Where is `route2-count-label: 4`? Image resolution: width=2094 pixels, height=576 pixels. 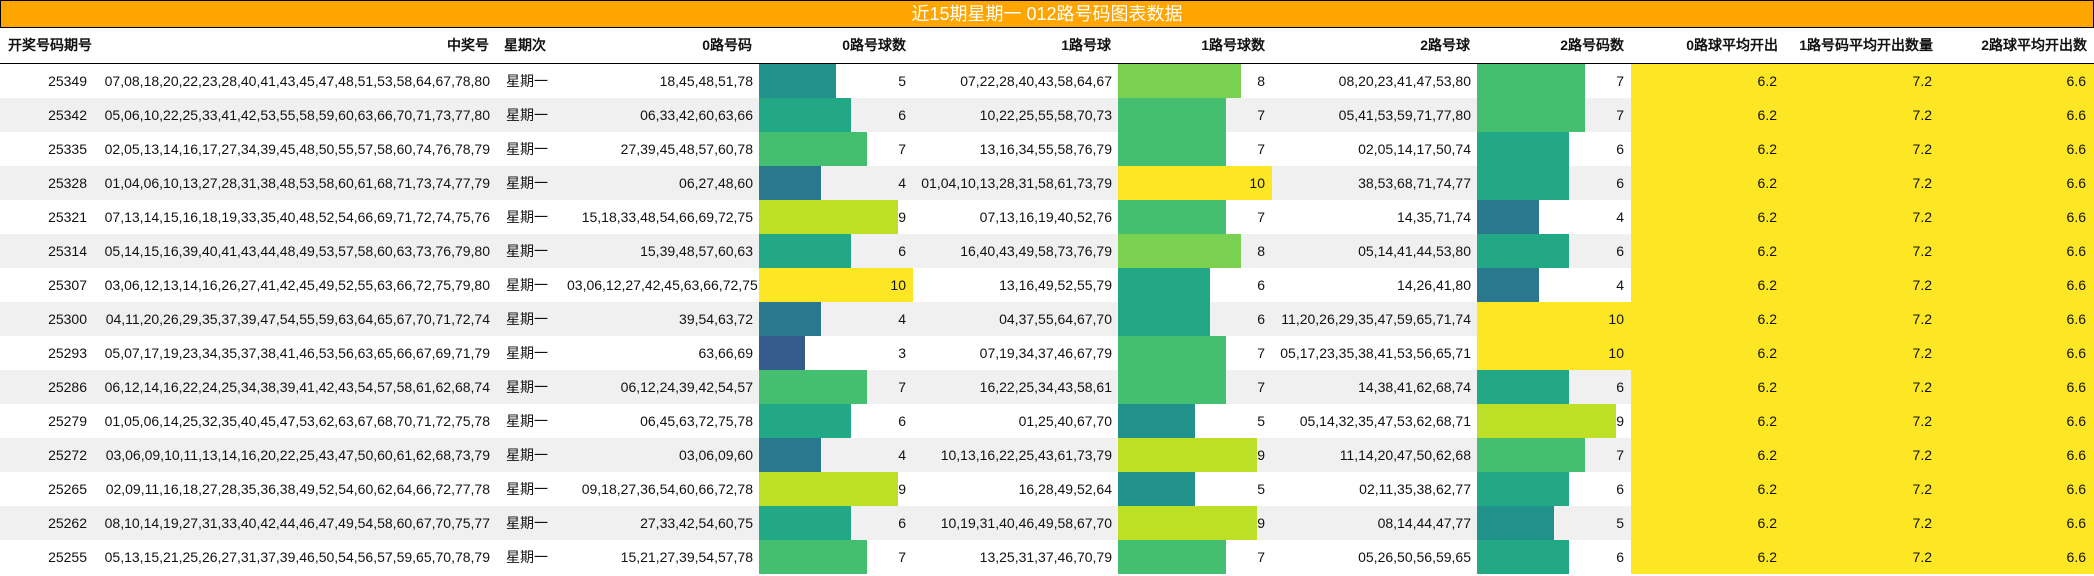
route2-count-label: 4 is located at coordinates (1620, 285).